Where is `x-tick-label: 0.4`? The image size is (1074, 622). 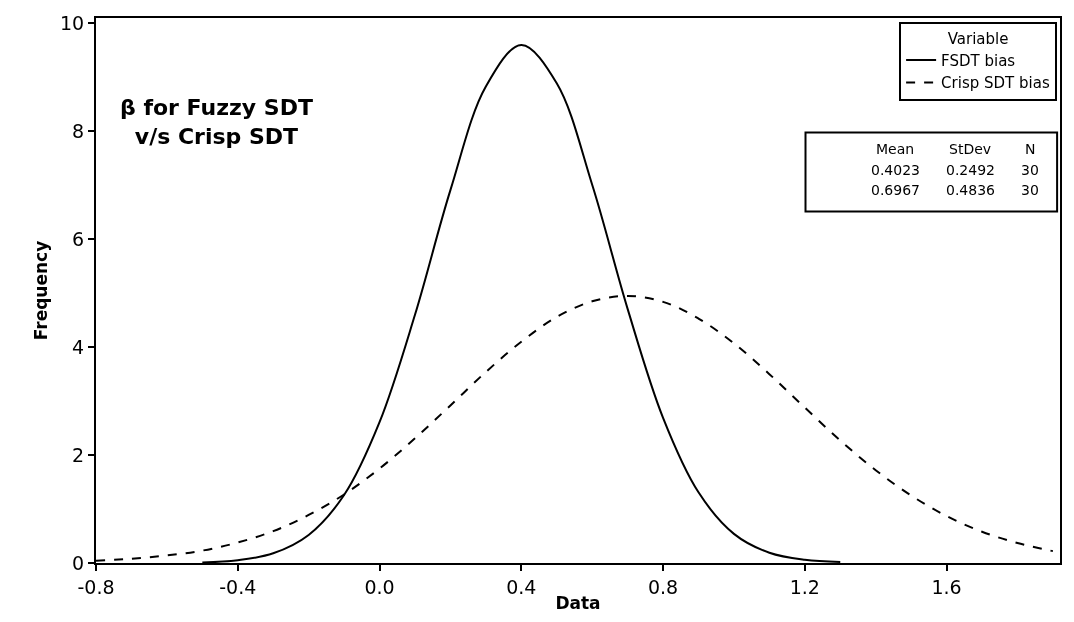 x-tick-label: 0.4 is located at coordinates (521, 586).